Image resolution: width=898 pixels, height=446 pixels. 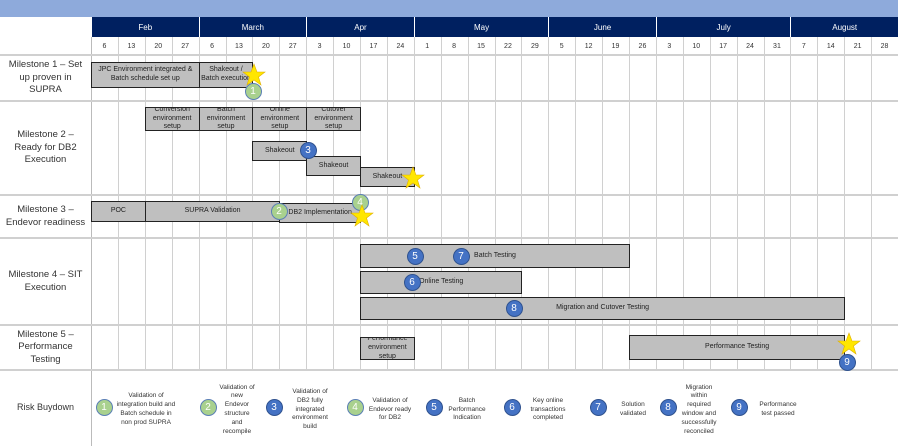 What do you see at coordinates (561, 46) in the screenshot?
I see `week-label: 5` at bounding box center [561, 46].